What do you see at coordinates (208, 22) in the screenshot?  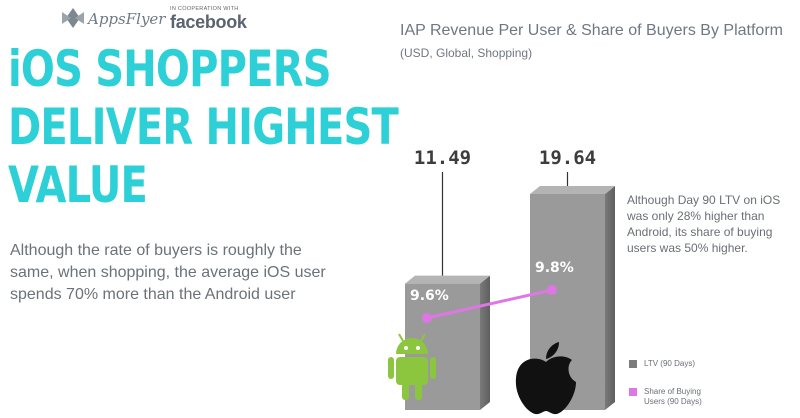 I see `facebook-wordmark: facebook` at bounding box center [208, 22].